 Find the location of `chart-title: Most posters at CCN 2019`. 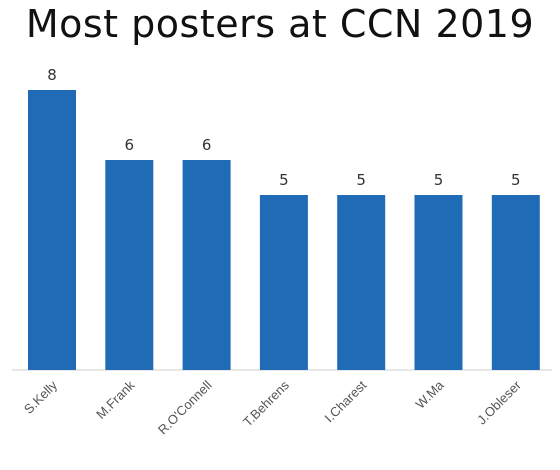

chart-title: Most posters at CCN 2019 is located at coordinates (280, 24).